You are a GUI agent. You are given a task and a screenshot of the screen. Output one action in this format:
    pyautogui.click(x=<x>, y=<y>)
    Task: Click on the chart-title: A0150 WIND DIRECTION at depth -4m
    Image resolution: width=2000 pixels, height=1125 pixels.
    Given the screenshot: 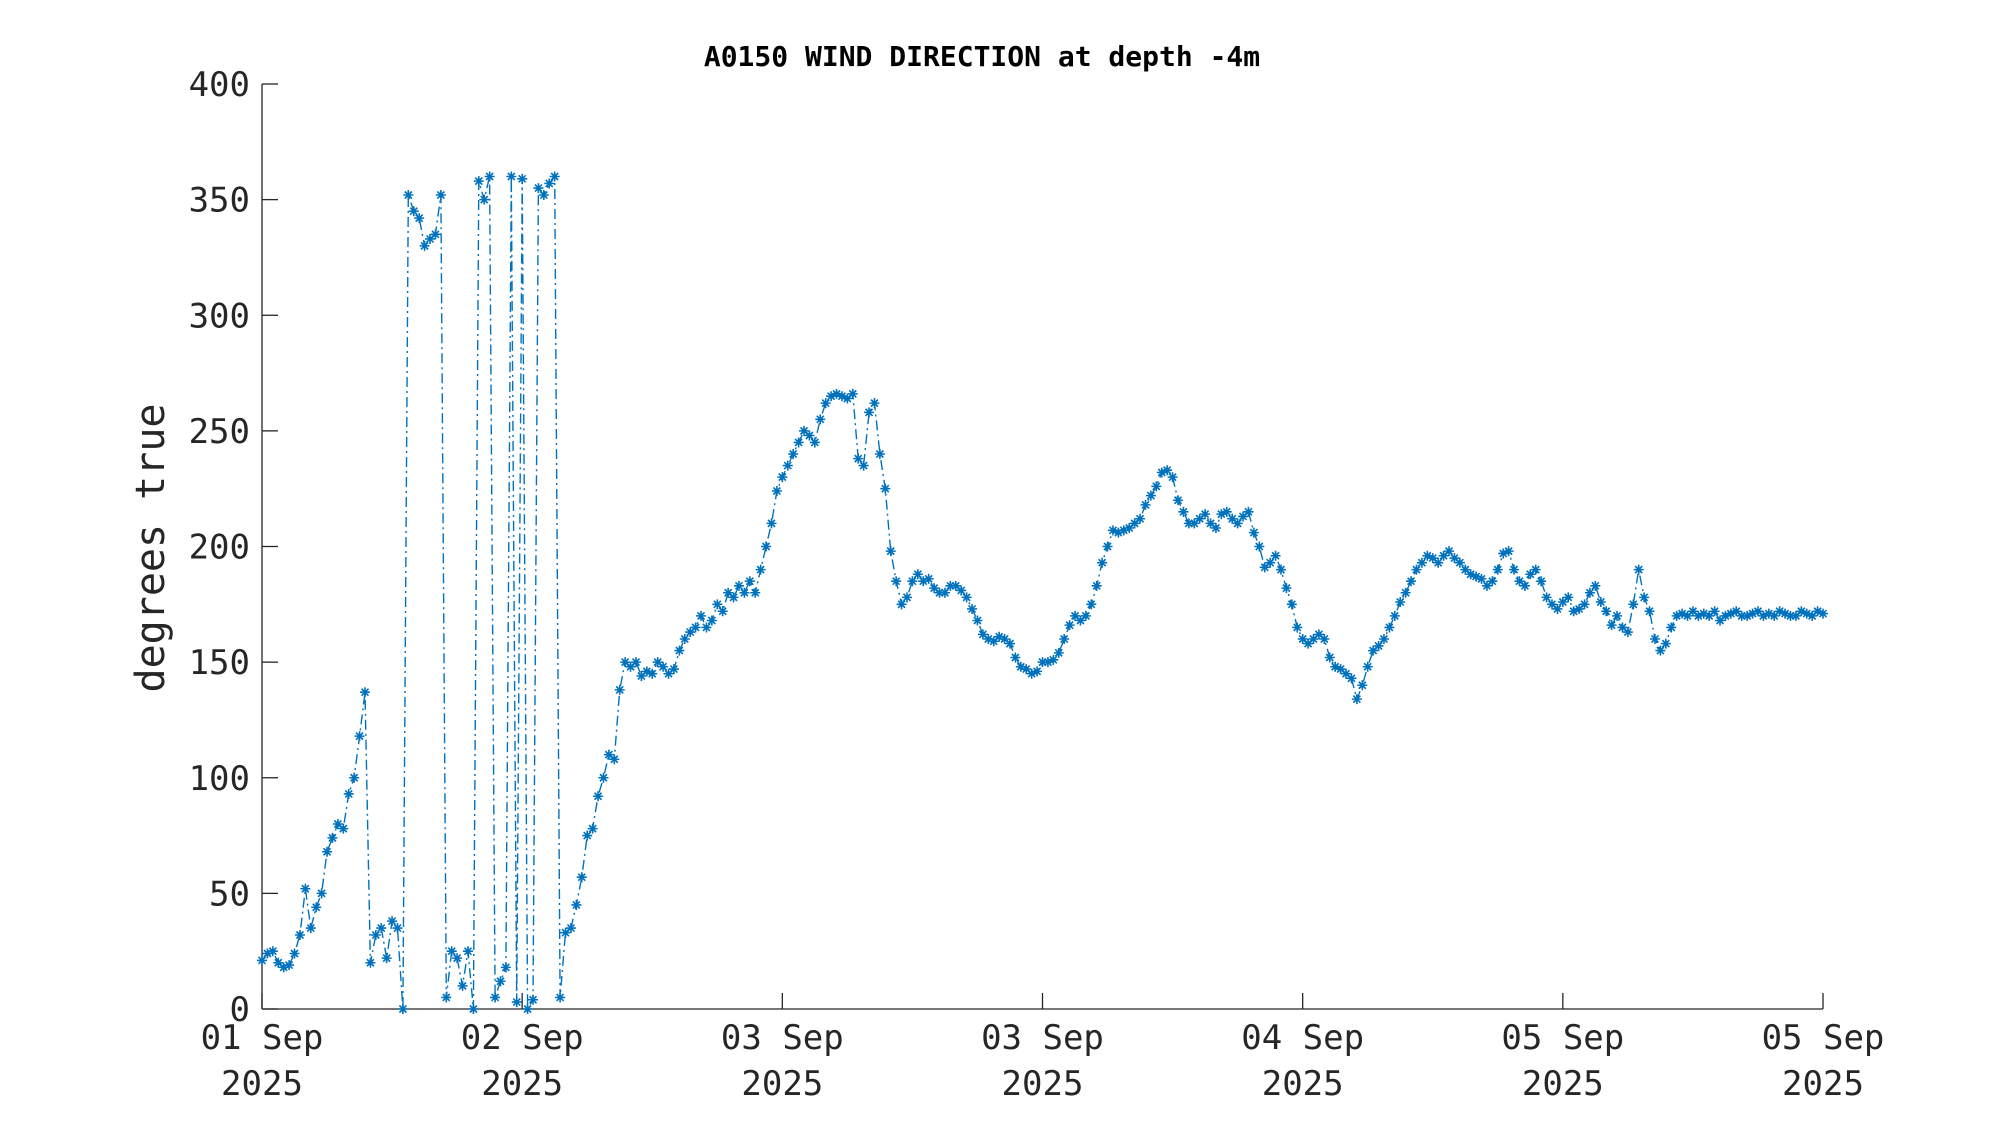 What is the action you would take?
    pyautogui.click(x=982, y=56)
    